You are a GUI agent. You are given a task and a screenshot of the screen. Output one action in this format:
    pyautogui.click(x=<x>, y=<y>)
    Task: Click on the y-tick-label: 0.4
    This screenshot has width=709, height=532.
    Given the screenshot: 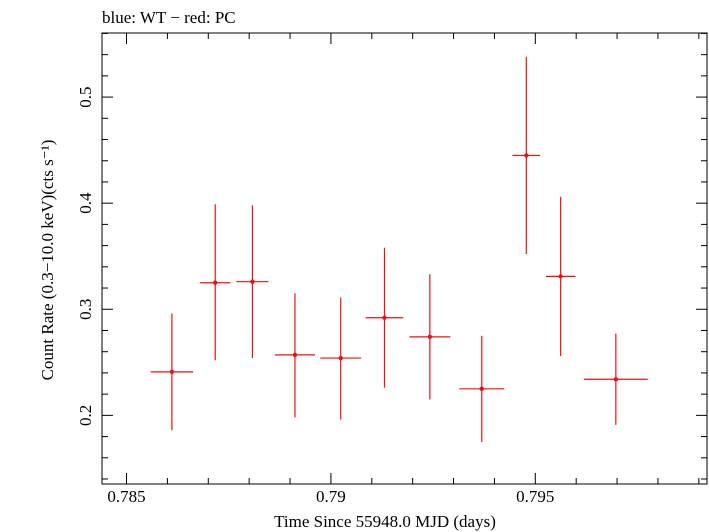 What is the action you would take?
    pyautogui.click(x=85, y=203)
    